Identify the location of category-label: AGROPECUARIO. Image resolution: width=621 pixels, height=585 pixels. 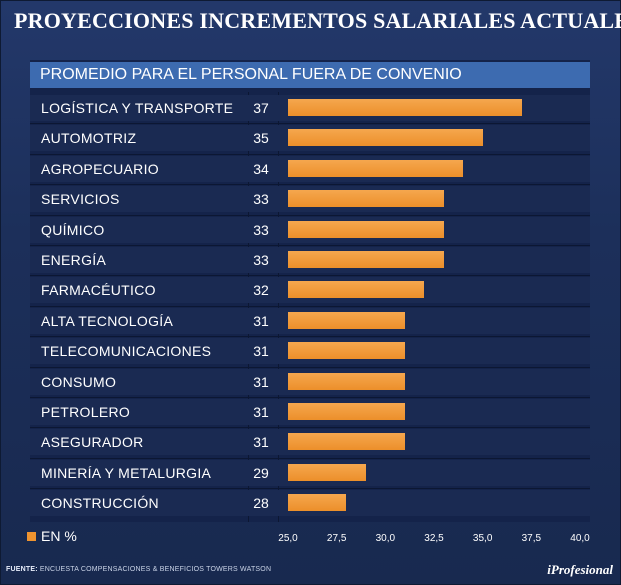
(100, 168).